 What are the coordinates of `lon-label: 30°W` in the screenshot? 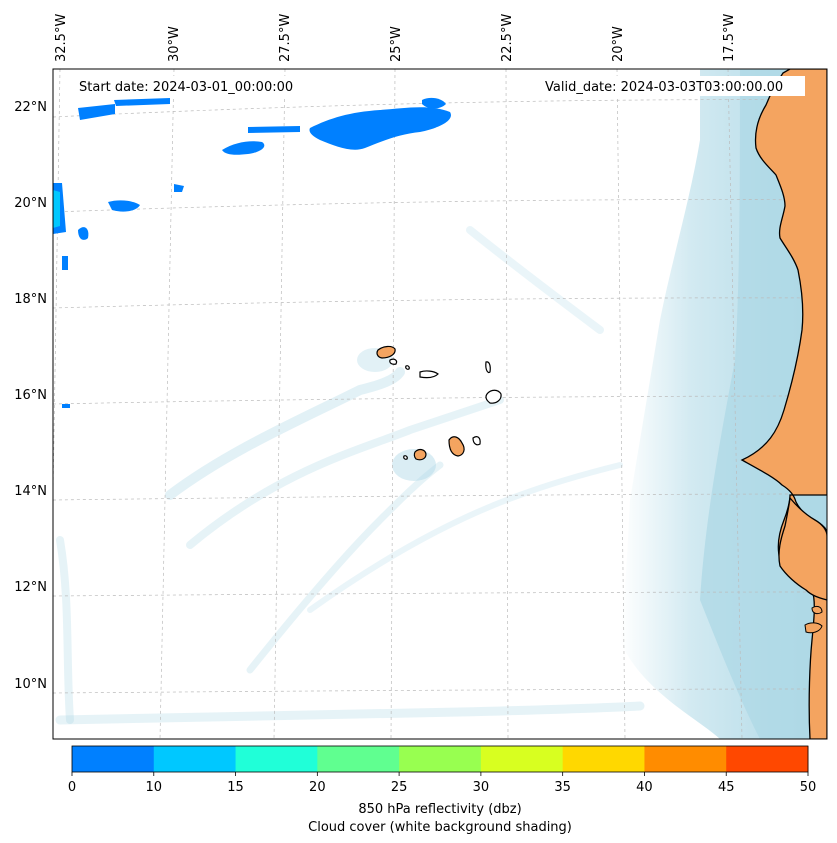 It's located at (174, 44).